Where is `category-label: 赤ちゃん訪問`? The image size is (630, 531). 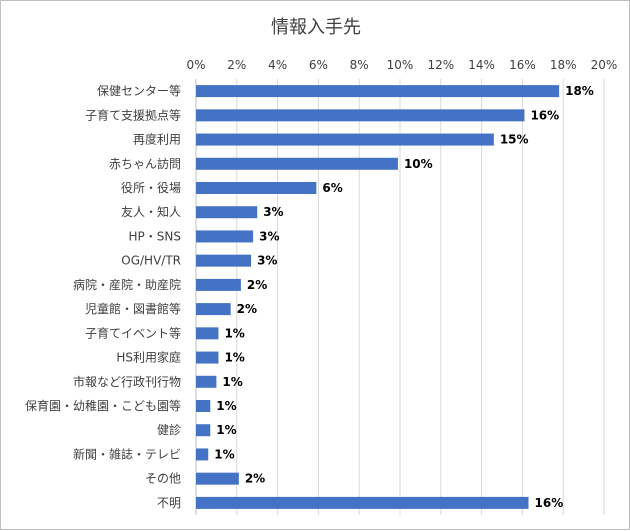
category-label: 赤ちゃん訪問 is located at coordinates (145, 163).